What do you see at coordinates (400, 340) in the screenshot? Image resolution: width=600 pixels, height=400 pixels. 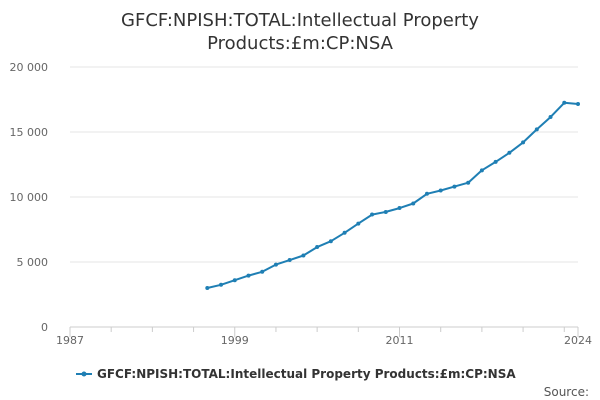 I see `x-tick-label: 2011` at bounding box center [400, 340].